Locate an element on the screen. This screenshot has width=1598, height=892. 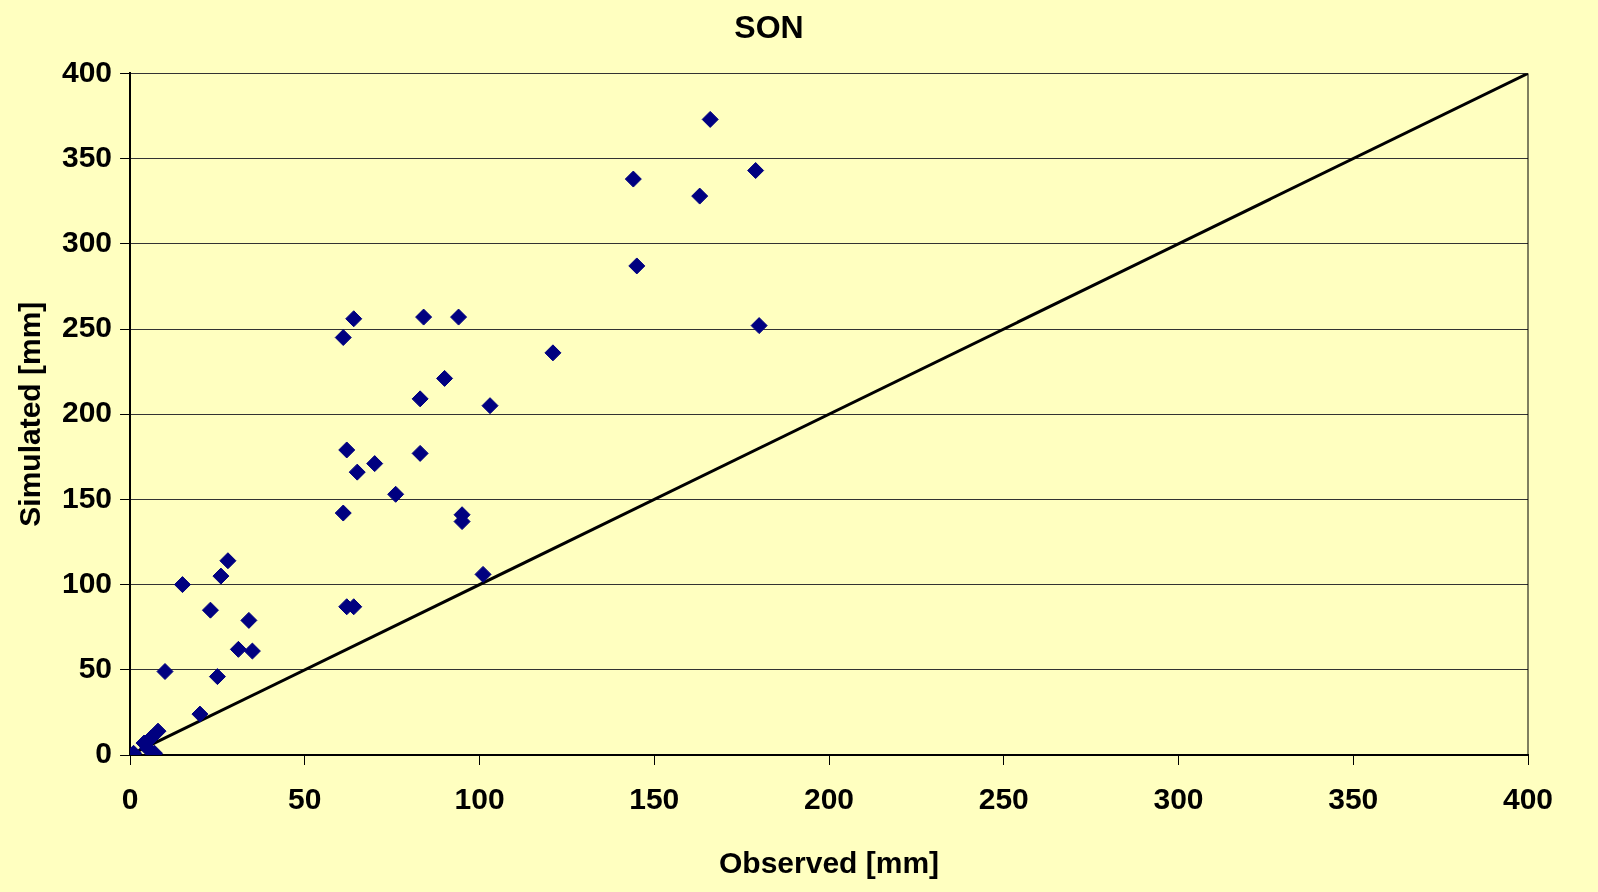
x-tick-label: 400 is located at coordinates (1528, 799).